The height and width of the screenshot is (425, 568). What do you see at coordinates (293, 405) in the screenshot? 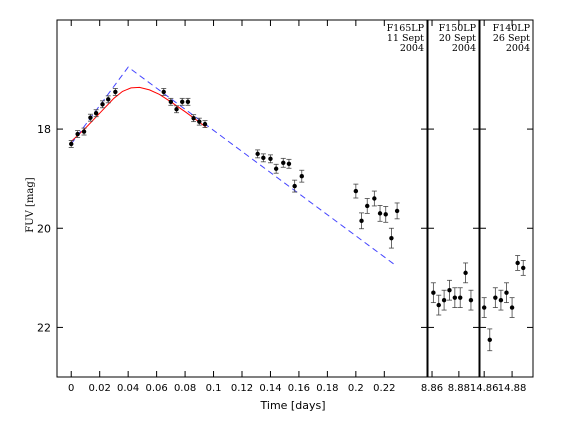
I see `x-axis-label: Time [days]` at bounding box center [293, 405].